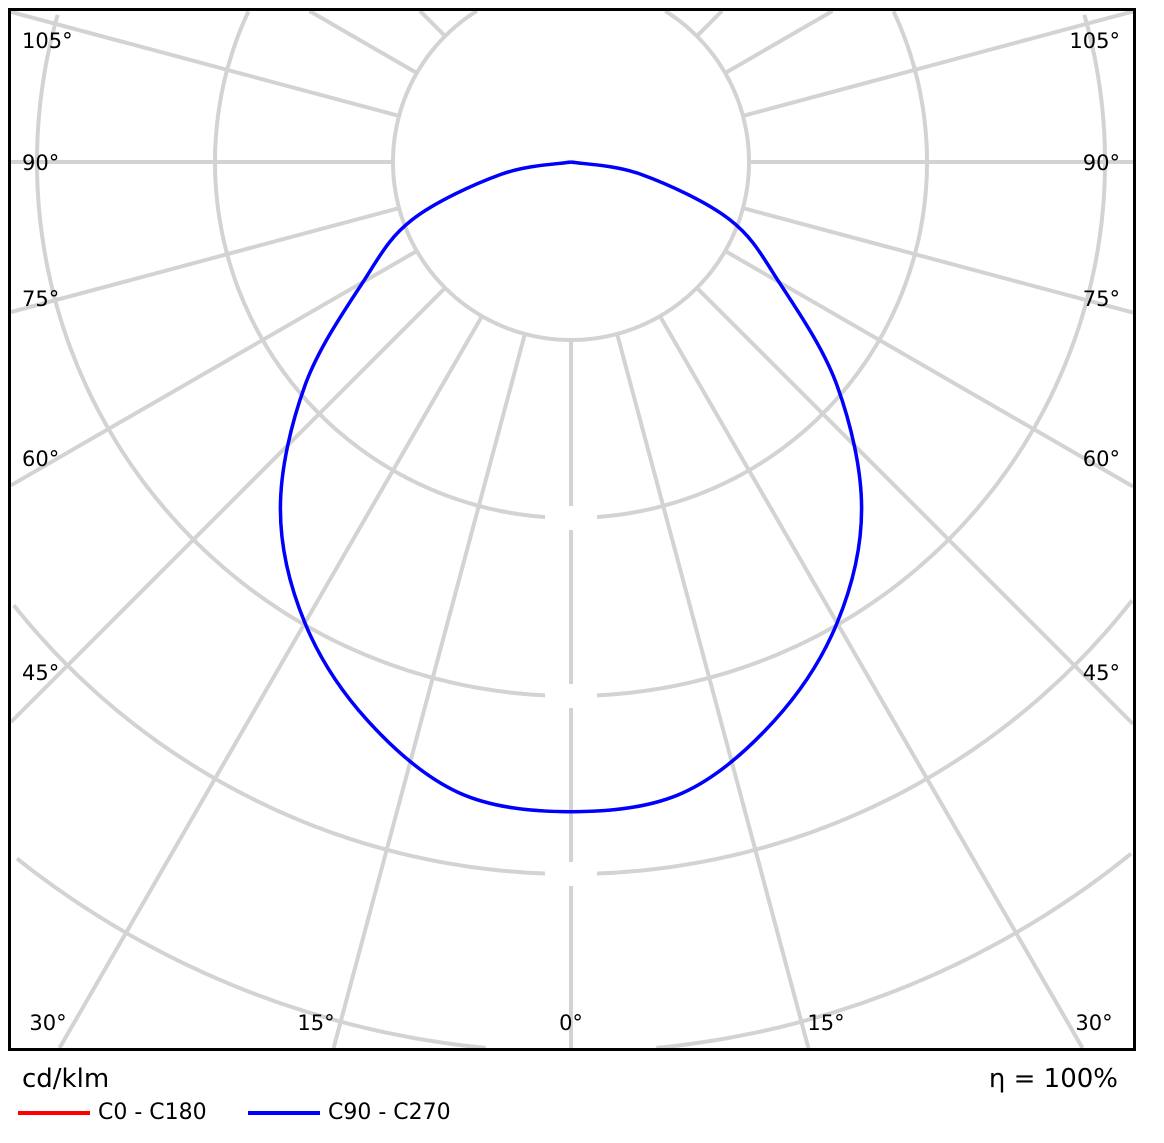 The width and height of the screenshot is (1164, 1143). I want to click on angle-label-bottom-15-left: 15°, so click(315, 1023).